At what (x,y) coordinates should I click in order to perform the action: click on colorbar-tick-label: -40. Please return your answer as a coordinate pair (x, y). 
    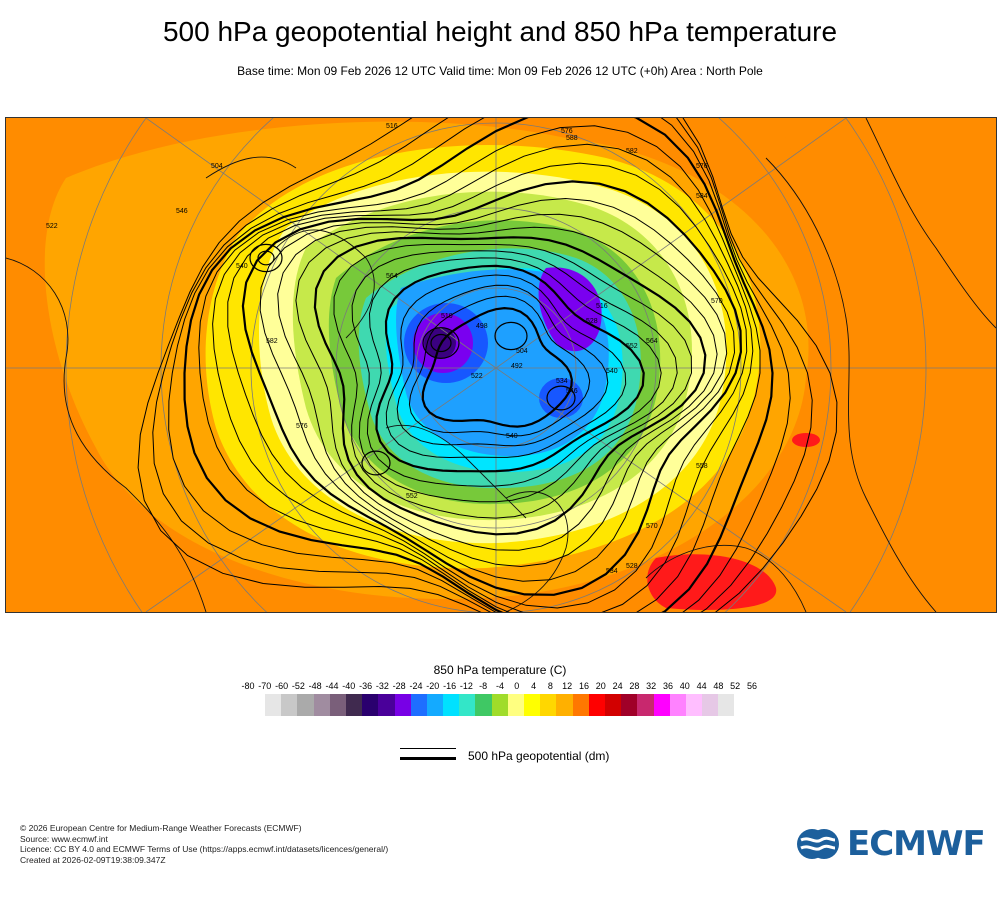
    Looking at the image, I should click on (349, 686).